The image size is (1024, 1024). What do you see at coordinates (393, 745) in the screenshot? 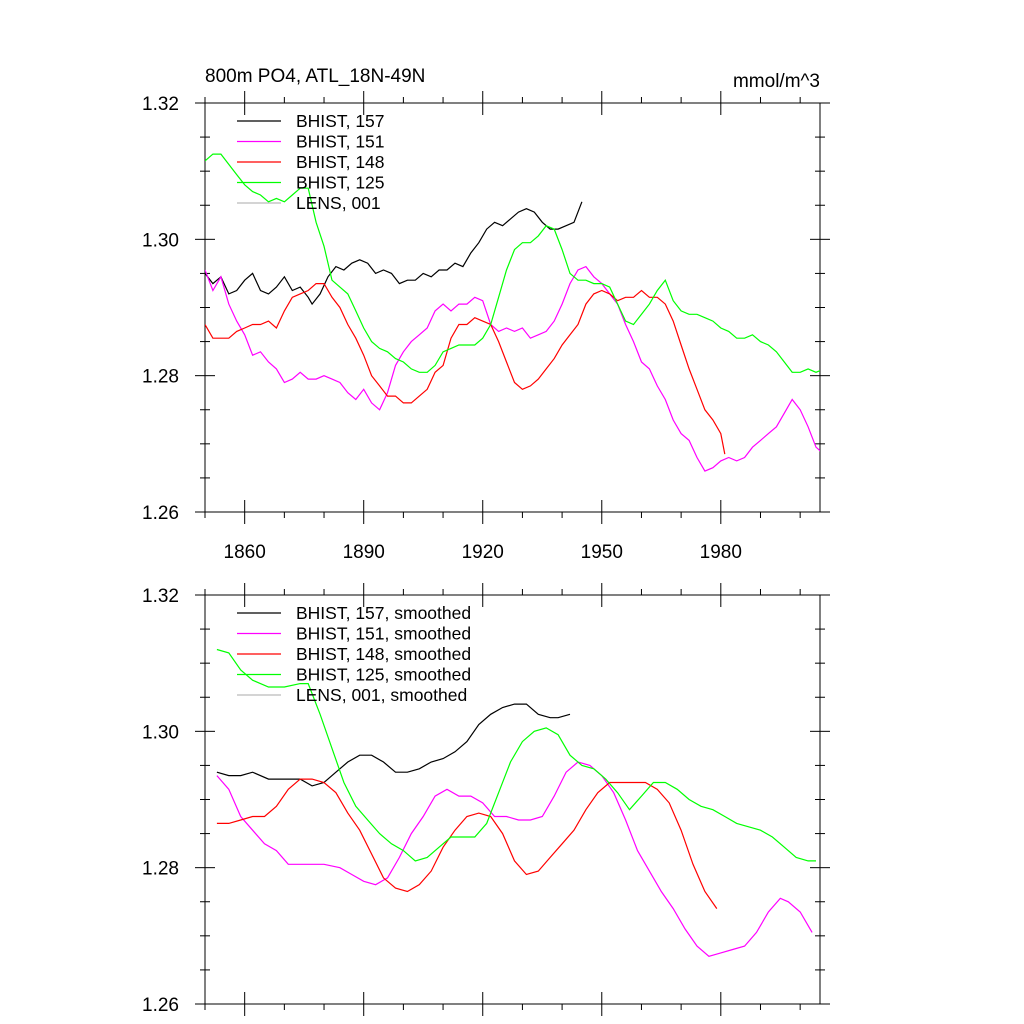
I see `series-line-bhist-157-smoothed` at bounding box center [393, 745].